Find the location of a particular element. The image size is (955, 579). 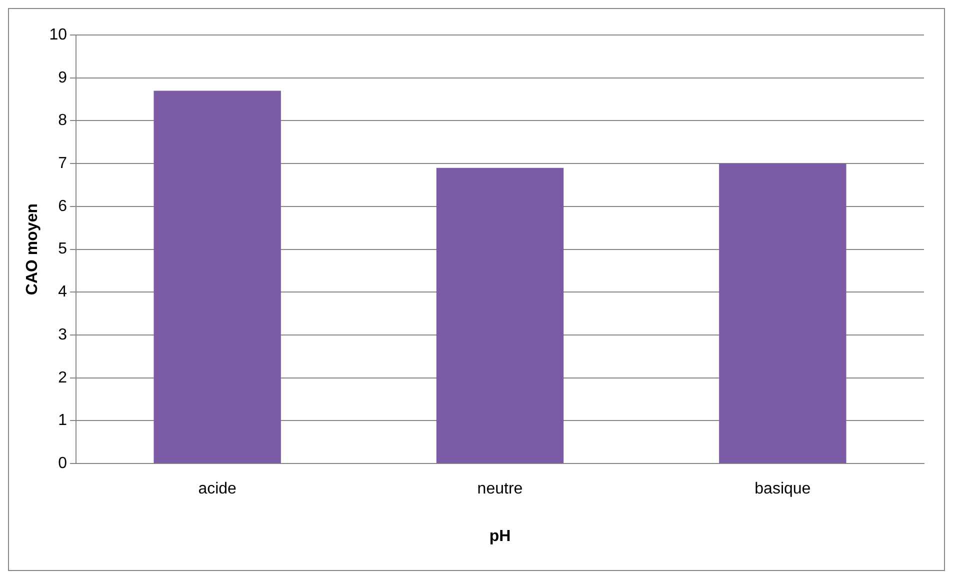

x-tick-label: basique is located at coordinates (782, 489).